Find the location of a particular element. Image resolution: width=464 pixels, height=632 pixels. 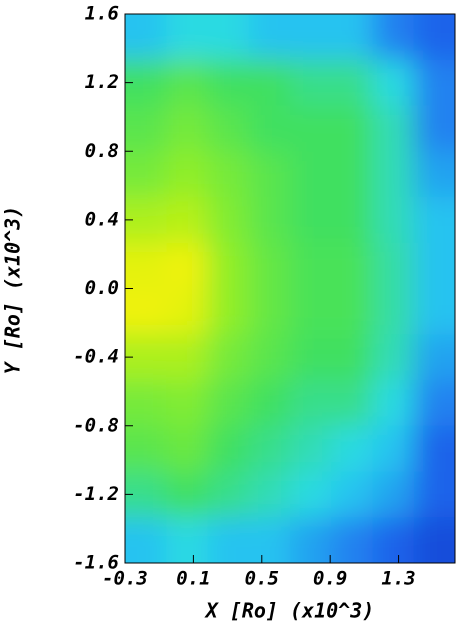

y-tick-label: 0.0 is located at coordinates (102, 288).